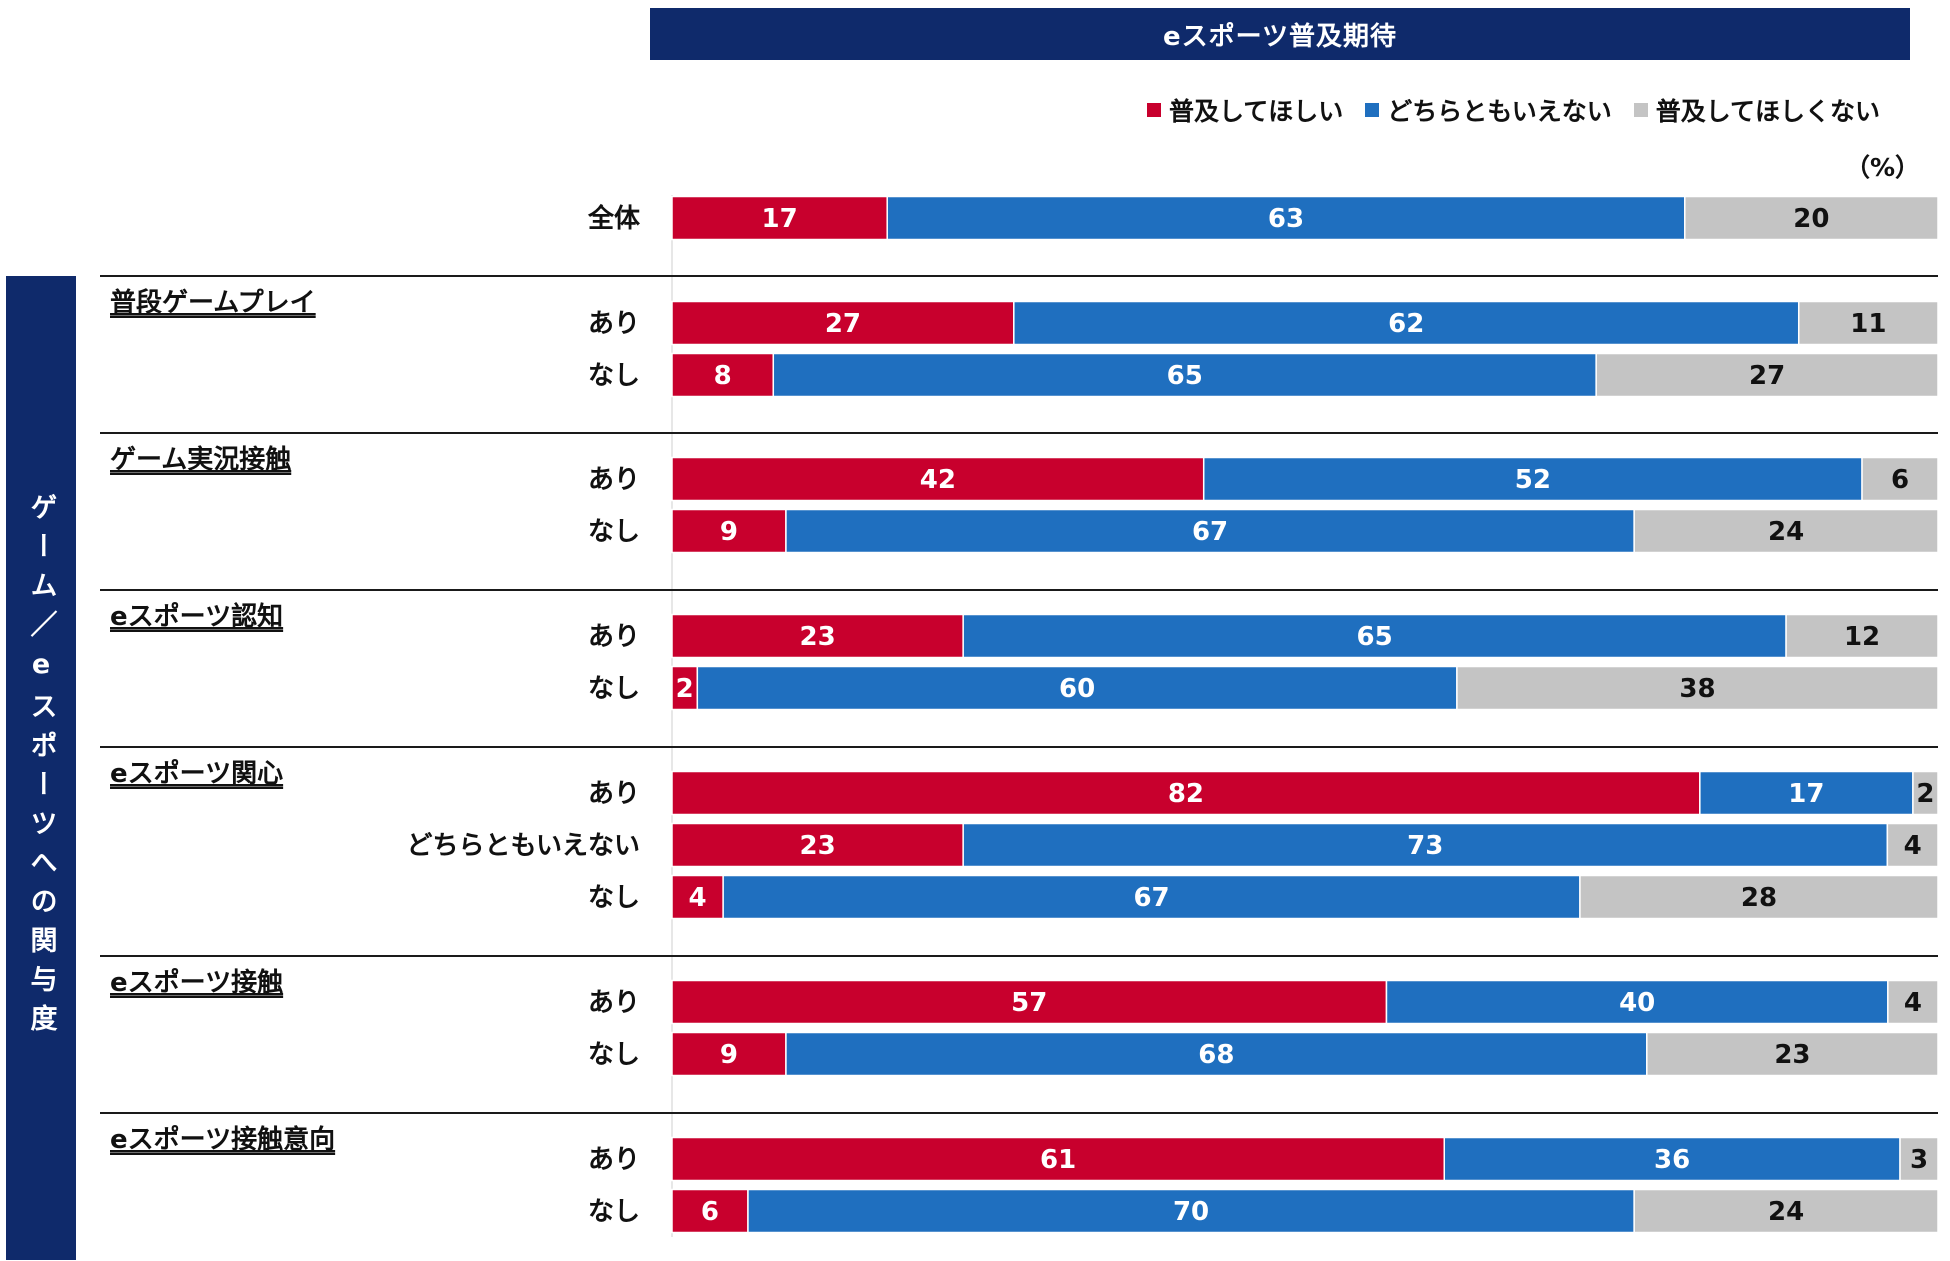 The width and height of the screenshot is (1950, 1261). I want to click on side-axis-band: ゲーム／eスポーツへの関与度, so click(41, 768).